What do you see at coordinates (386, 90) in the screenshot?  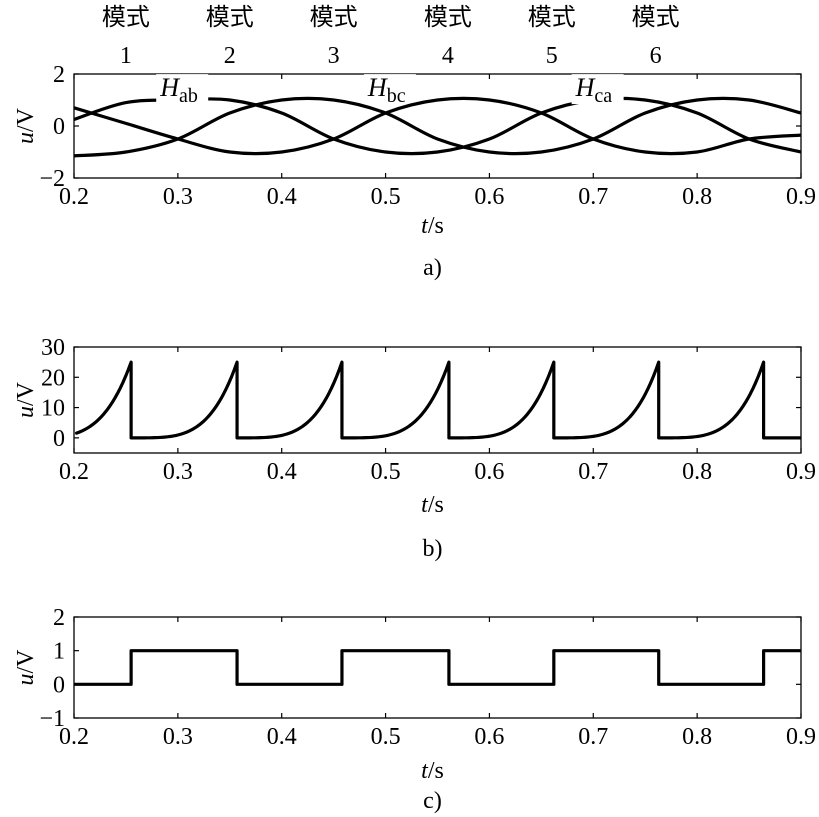 I see `series-label-H_bc: Hbc` at bounding box center [386, 90].